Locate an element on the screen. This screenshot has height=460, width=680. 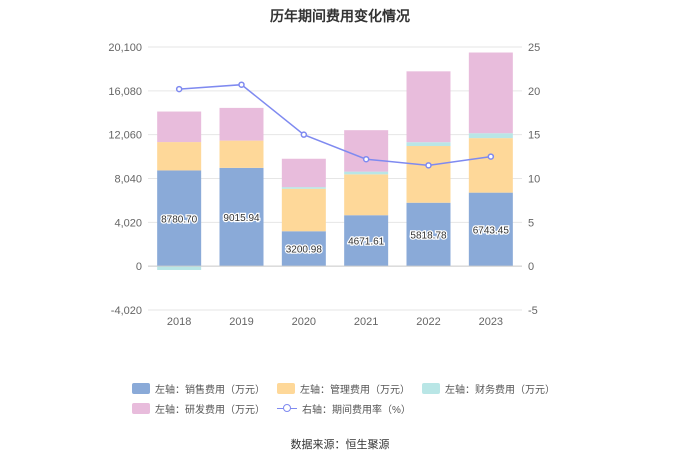
x-tick-label: 2019 is located at coordinates (241, 322).